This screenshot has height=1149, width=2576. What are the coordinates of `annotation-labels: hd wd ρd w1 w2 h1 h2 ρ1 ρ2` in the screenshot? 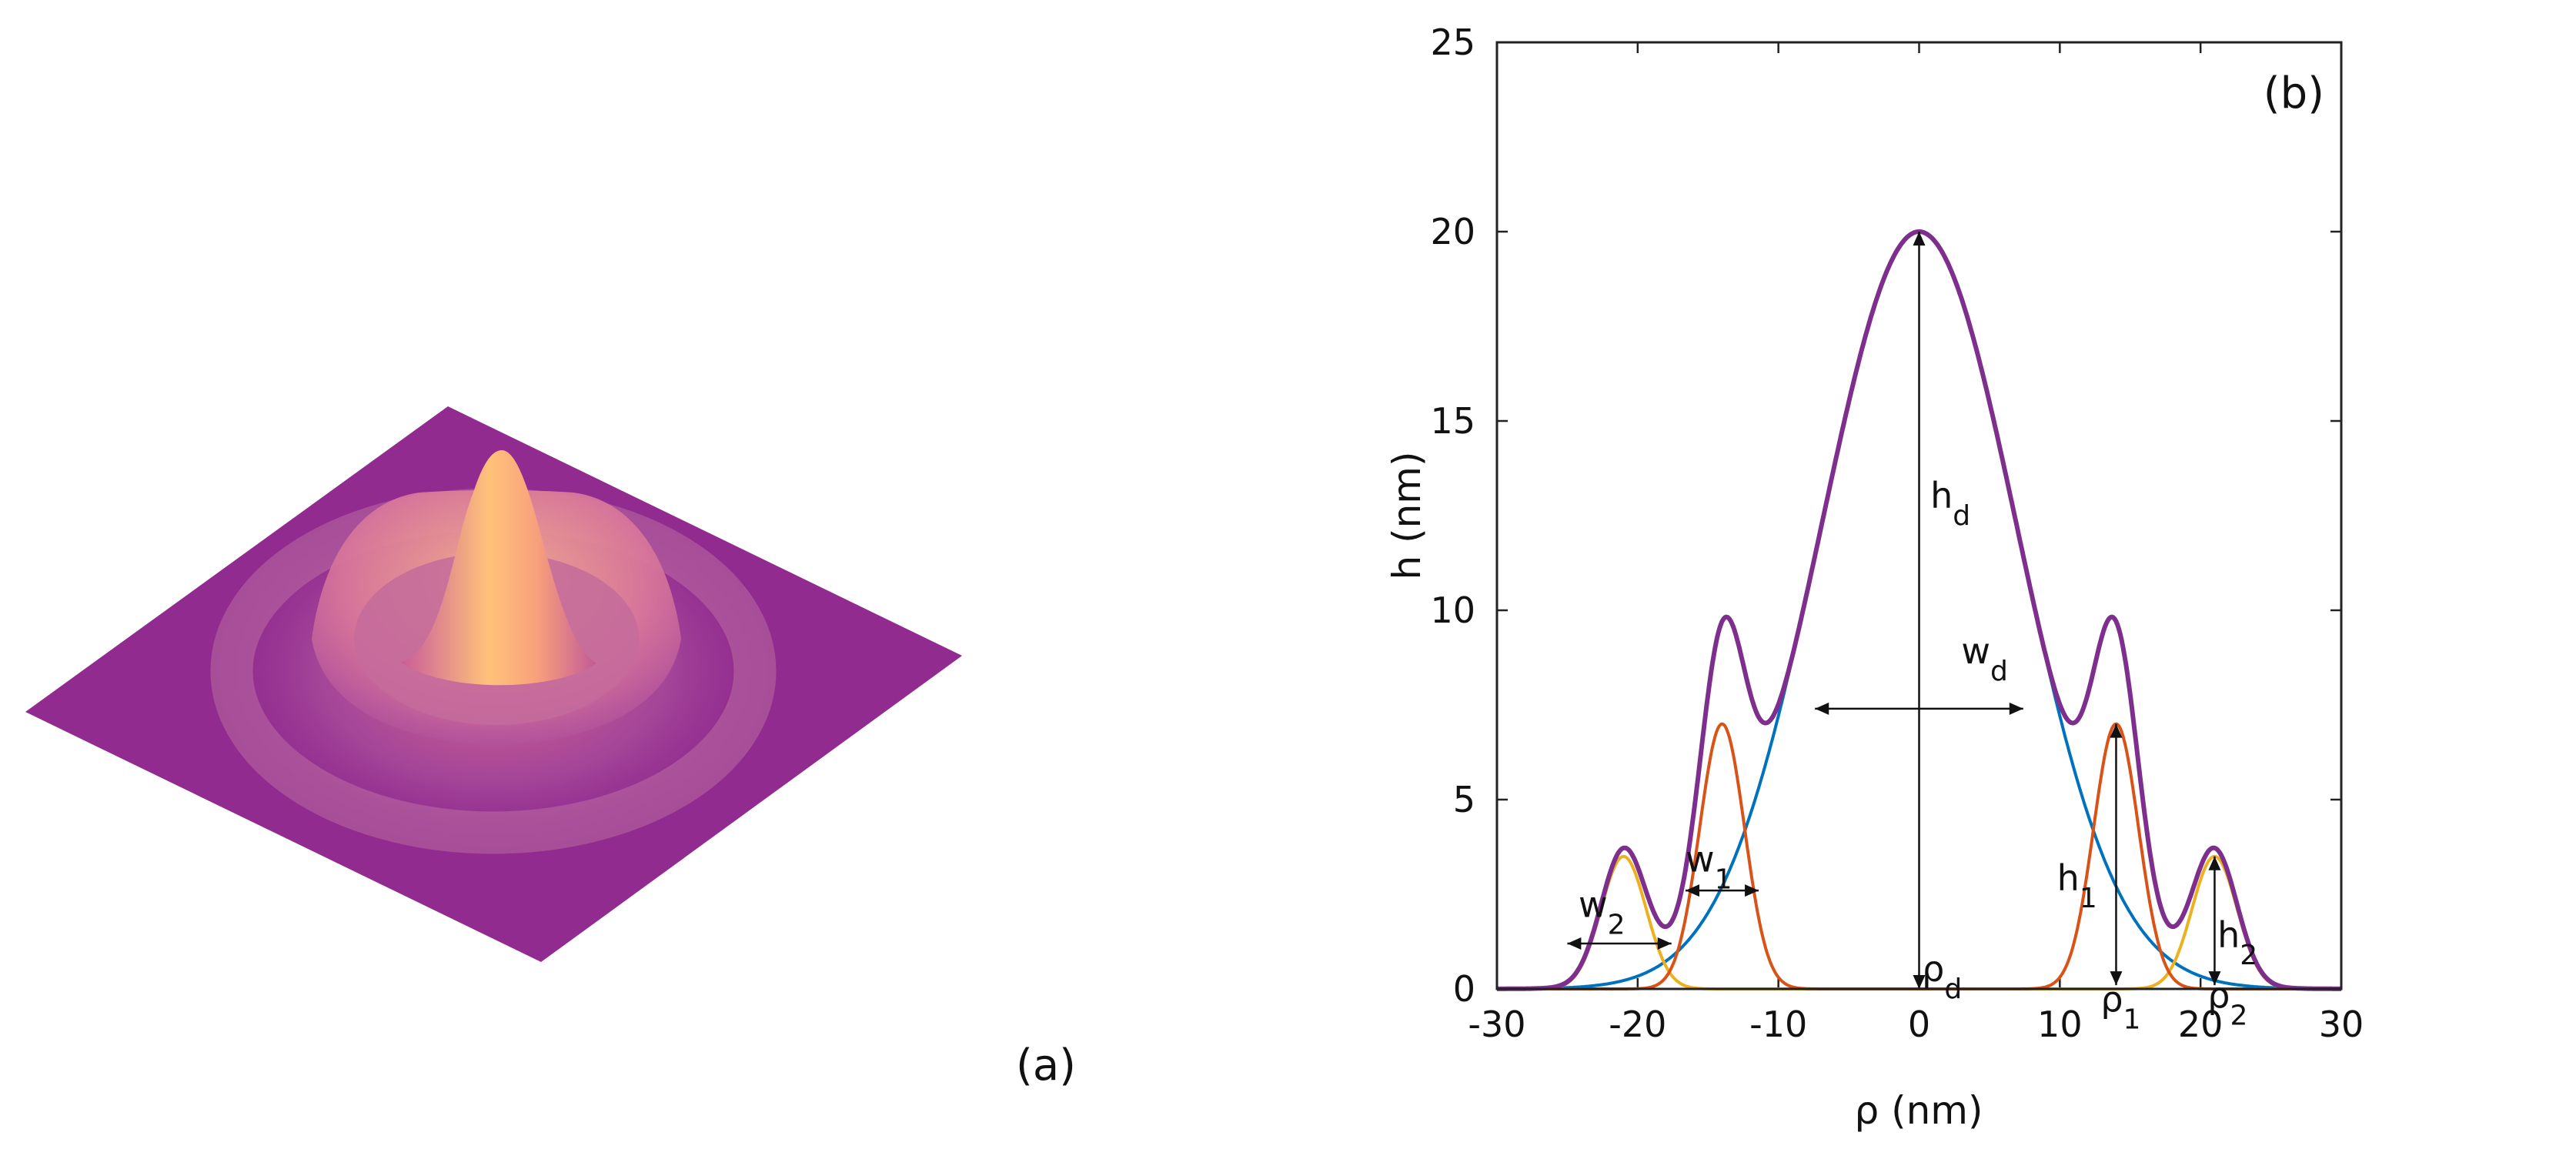 It's located at (1918, 755).